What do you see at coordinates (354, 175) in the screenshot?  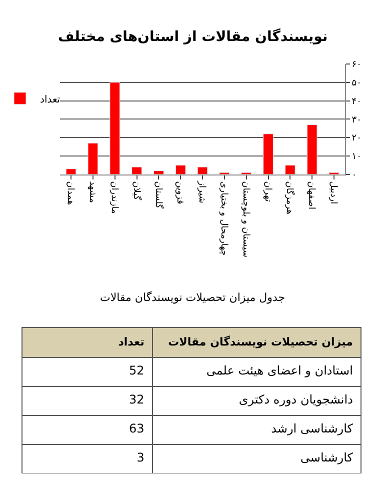 I see `y-tick-label: ۰` at bounding box center [354, 175].